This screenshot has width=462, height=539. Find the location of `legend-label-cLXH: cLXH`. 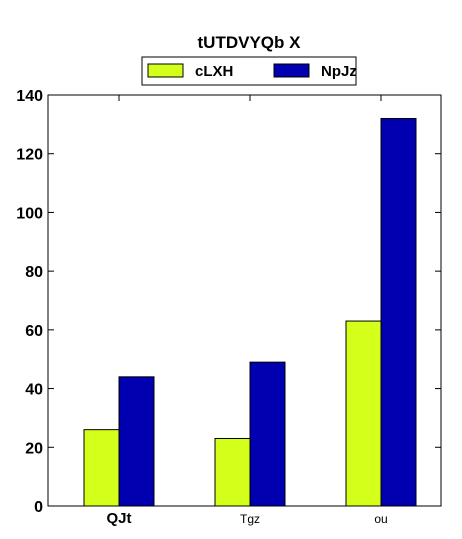

legend-label-cLXH: cLXH is located at coordinates (214, 71).